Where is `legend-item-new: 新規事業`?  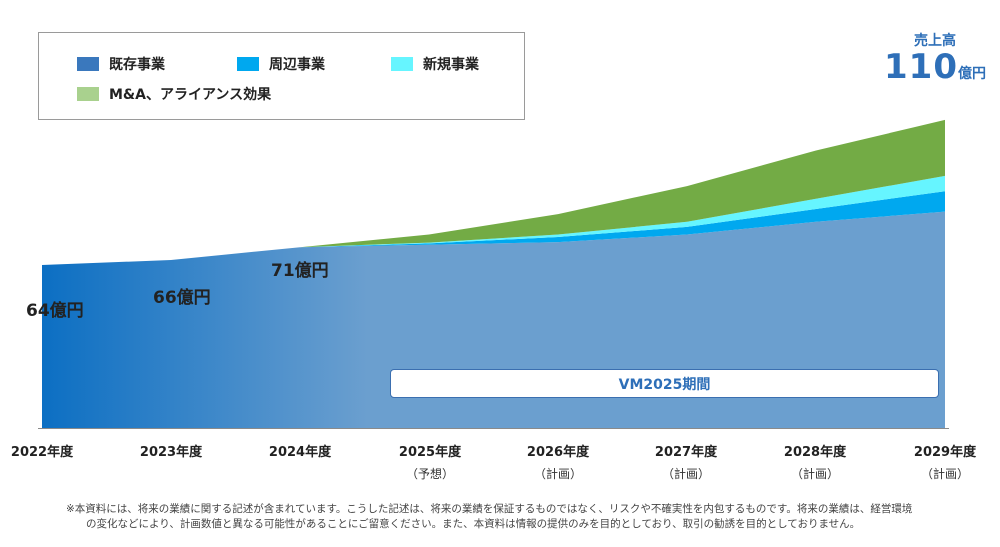
legend-item-new: 新規事業 is located at coordinates (435, 64).